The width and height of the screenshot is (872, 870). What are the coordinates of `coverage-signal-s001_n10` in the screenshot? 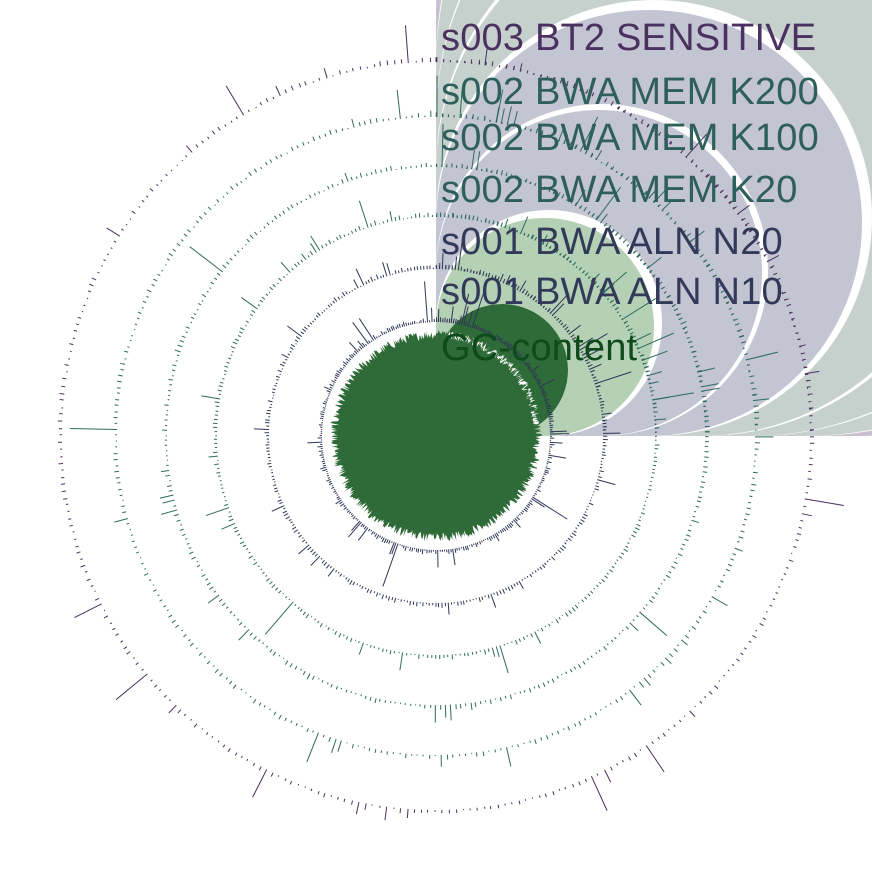 It's located at (438, 434).